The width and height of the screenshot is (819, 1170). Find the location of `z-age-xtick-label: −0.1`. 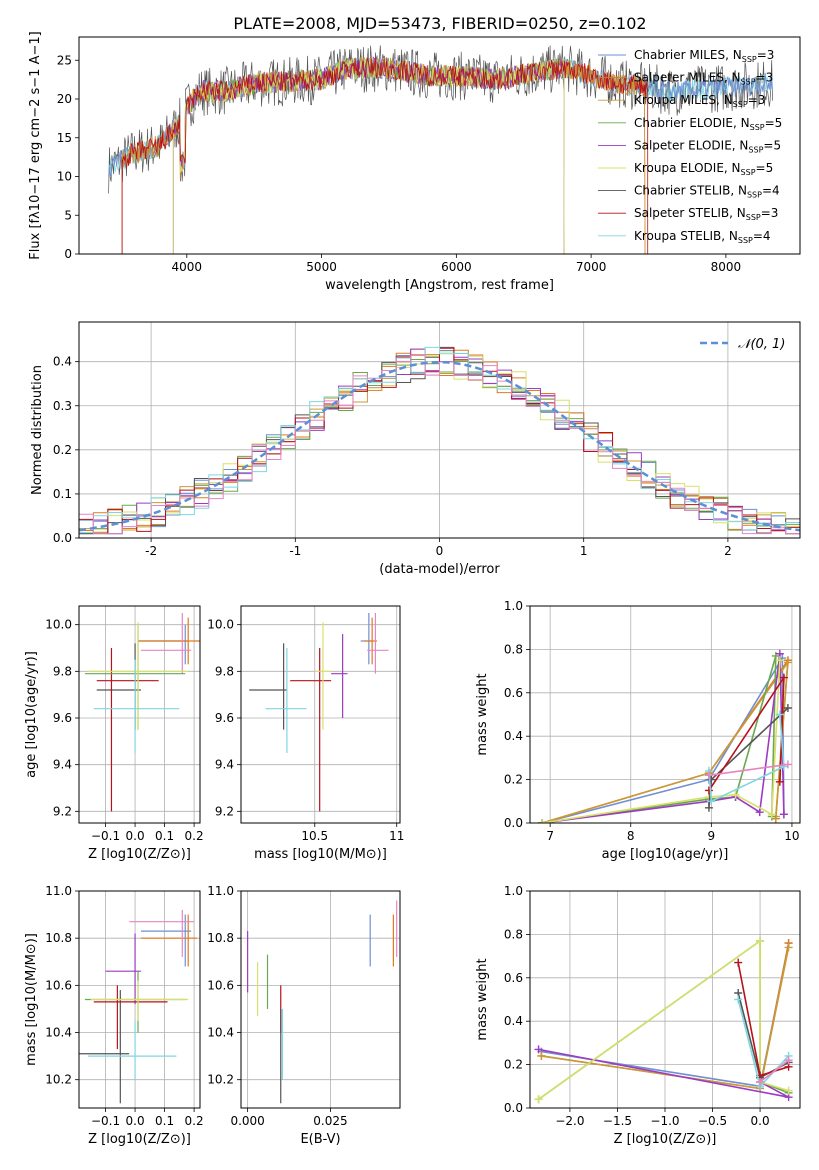

z-age-xtick-label: −0.1 is located at coordinates (105, 836).